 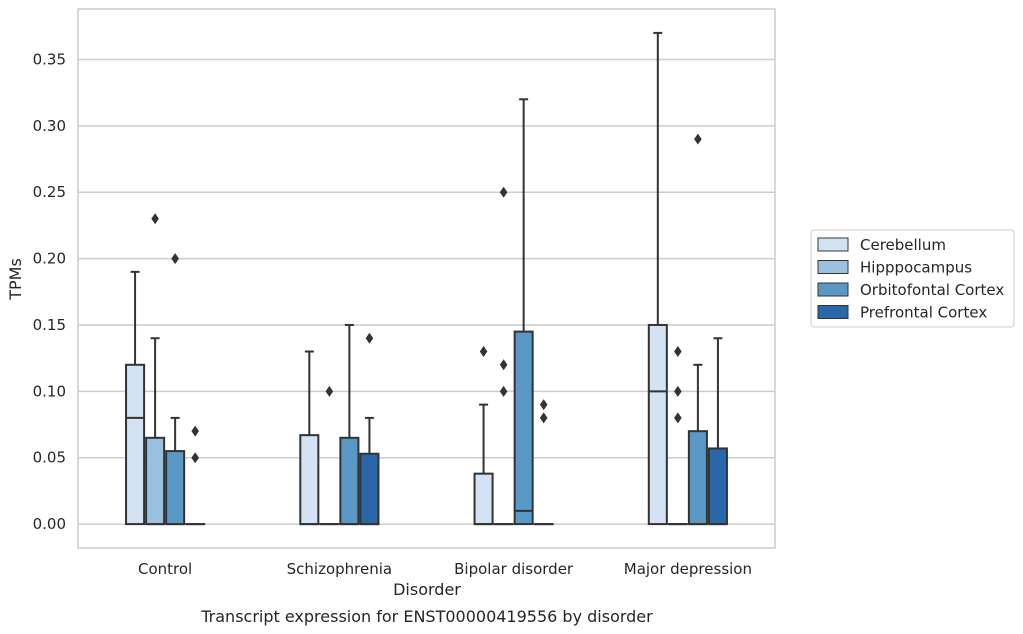 I want to click on x-axis-label: Disorder, so click(x=427, y=589).